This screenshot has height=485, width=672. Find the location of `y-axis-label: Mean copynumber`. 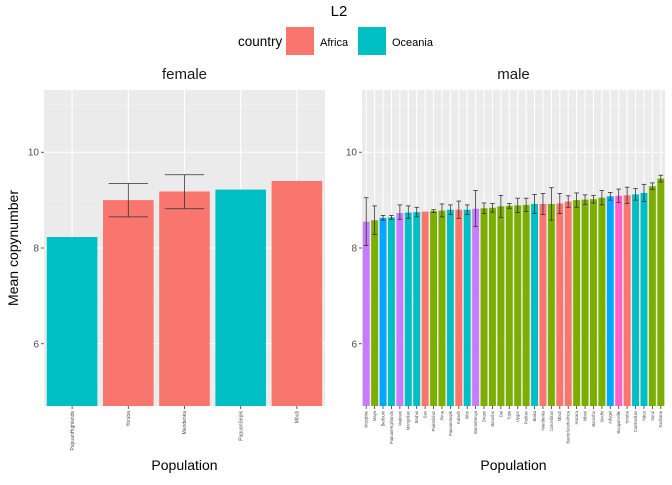

y-axis-label: Mean copynumber is located at coordinates (13, 248).